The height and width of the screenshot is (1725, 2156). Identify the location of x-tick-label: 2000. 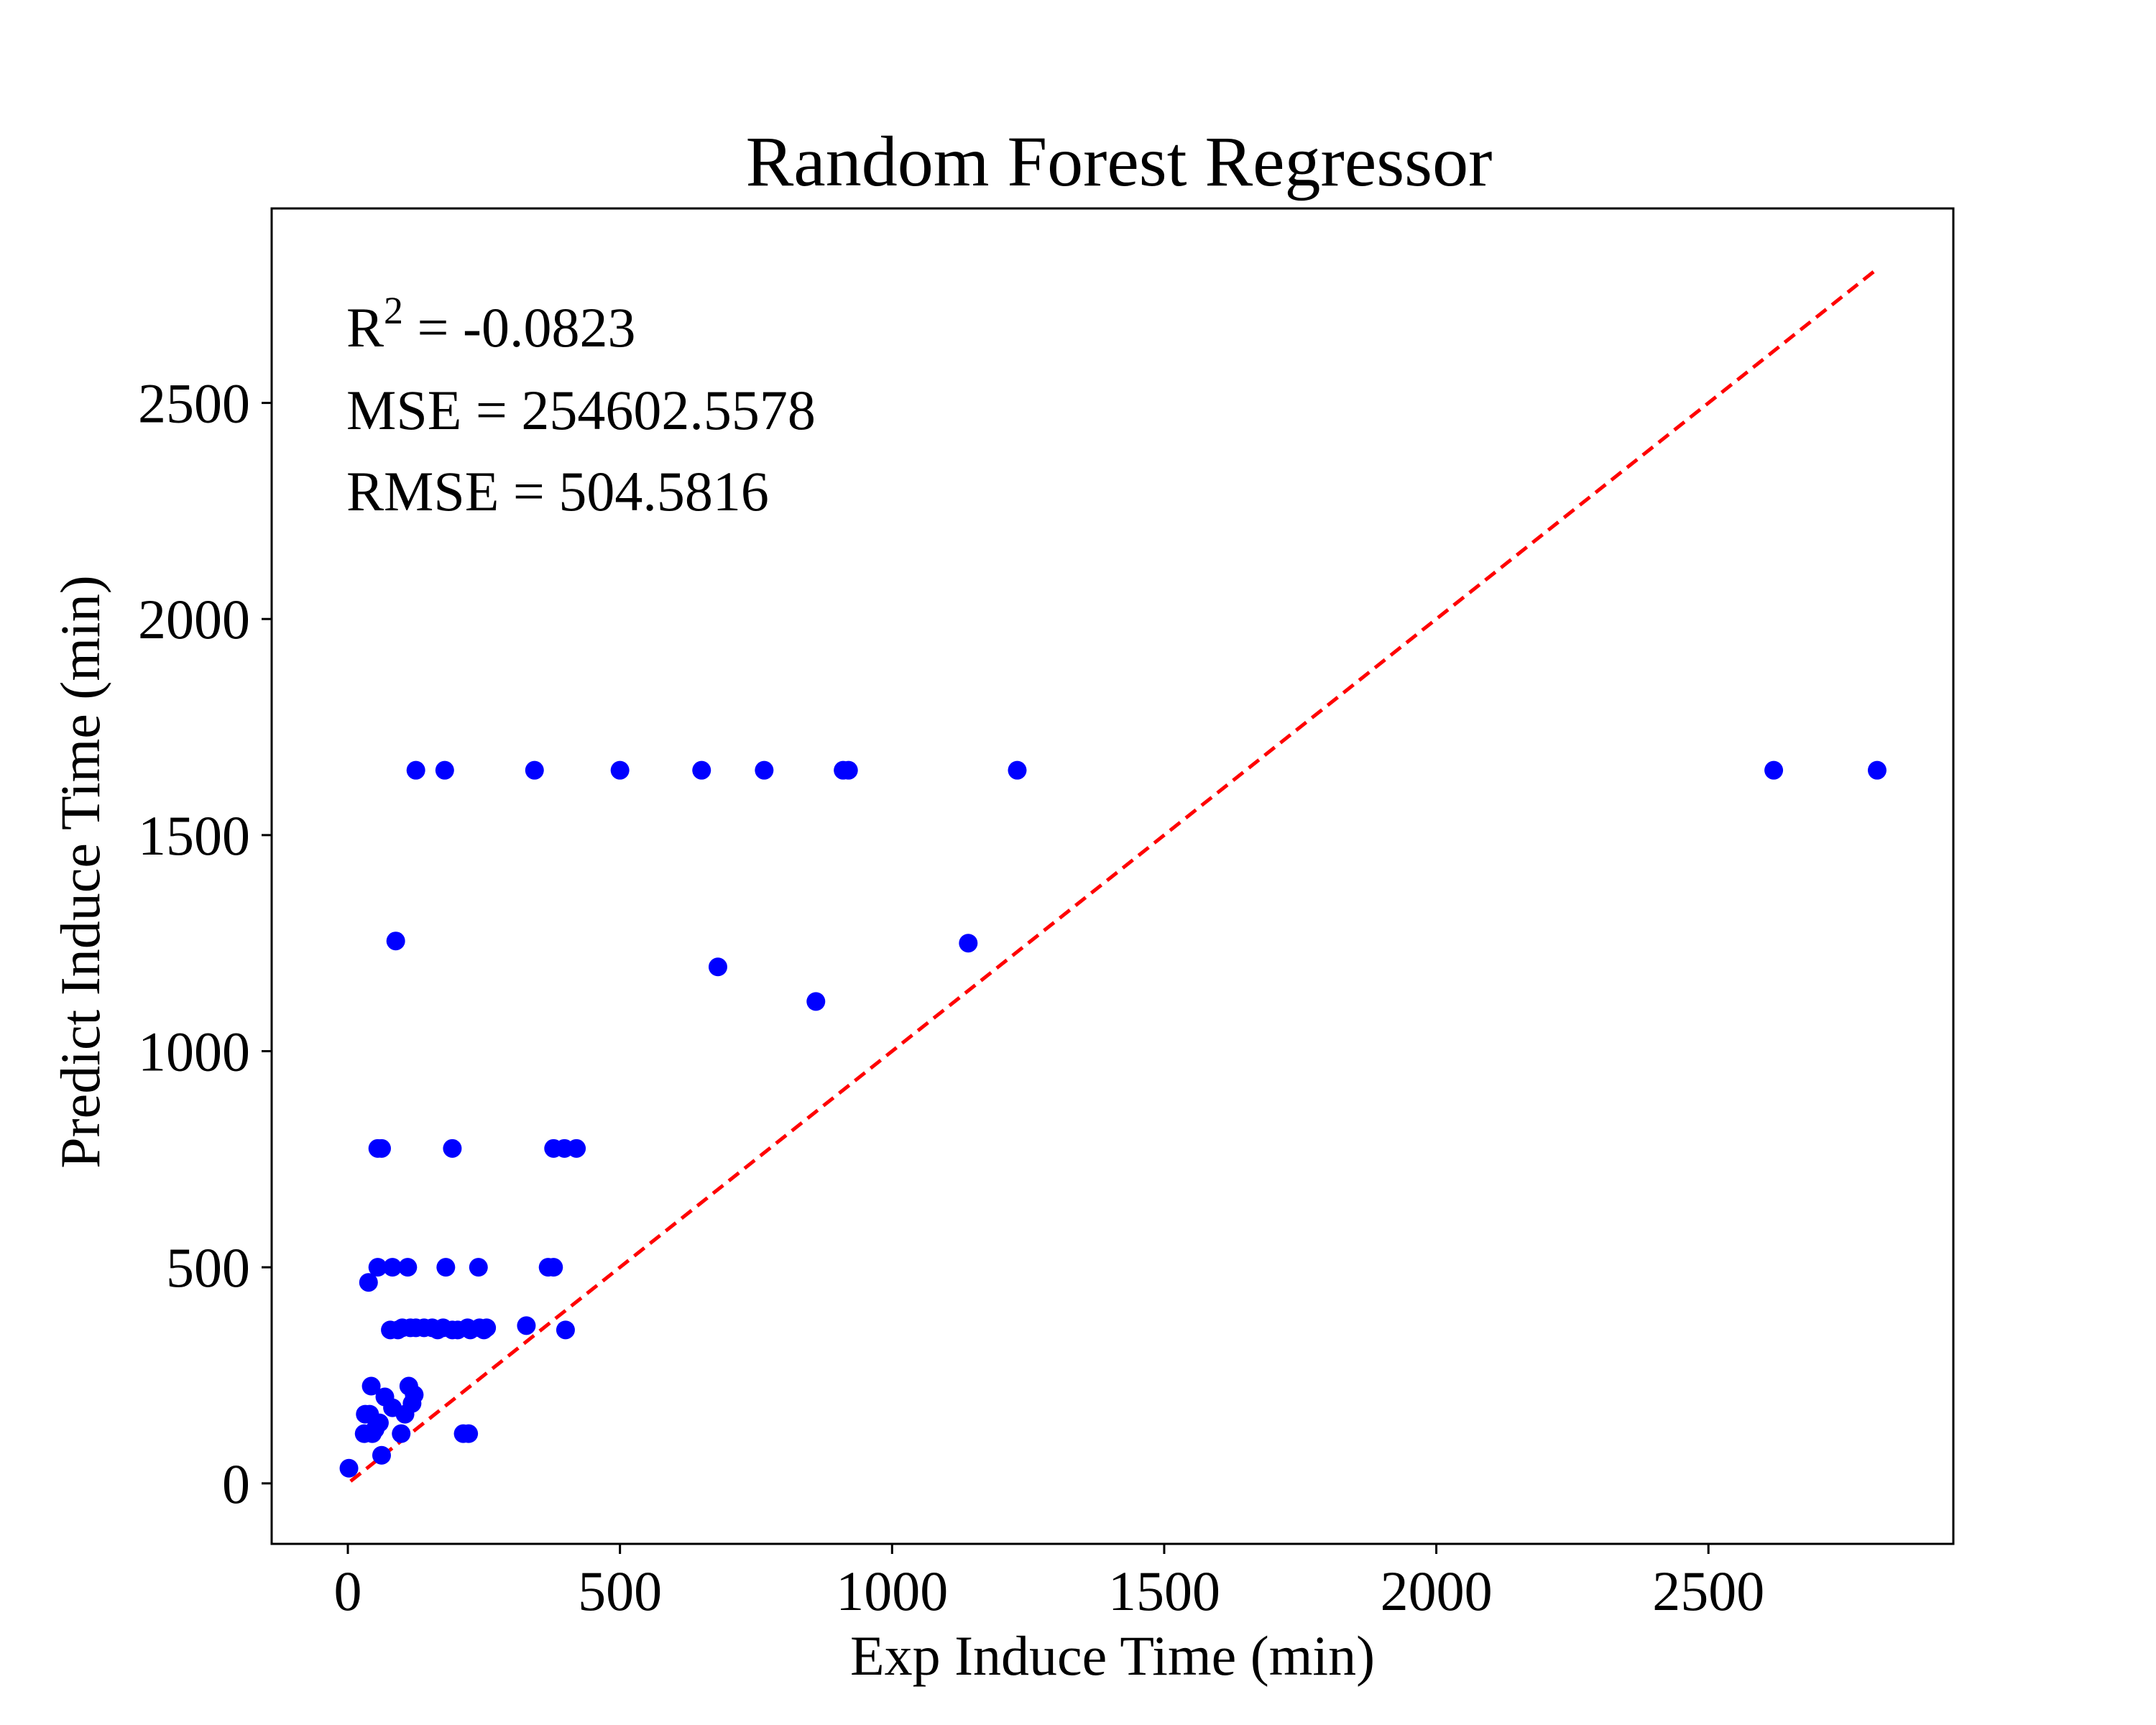
(1437, 1591).